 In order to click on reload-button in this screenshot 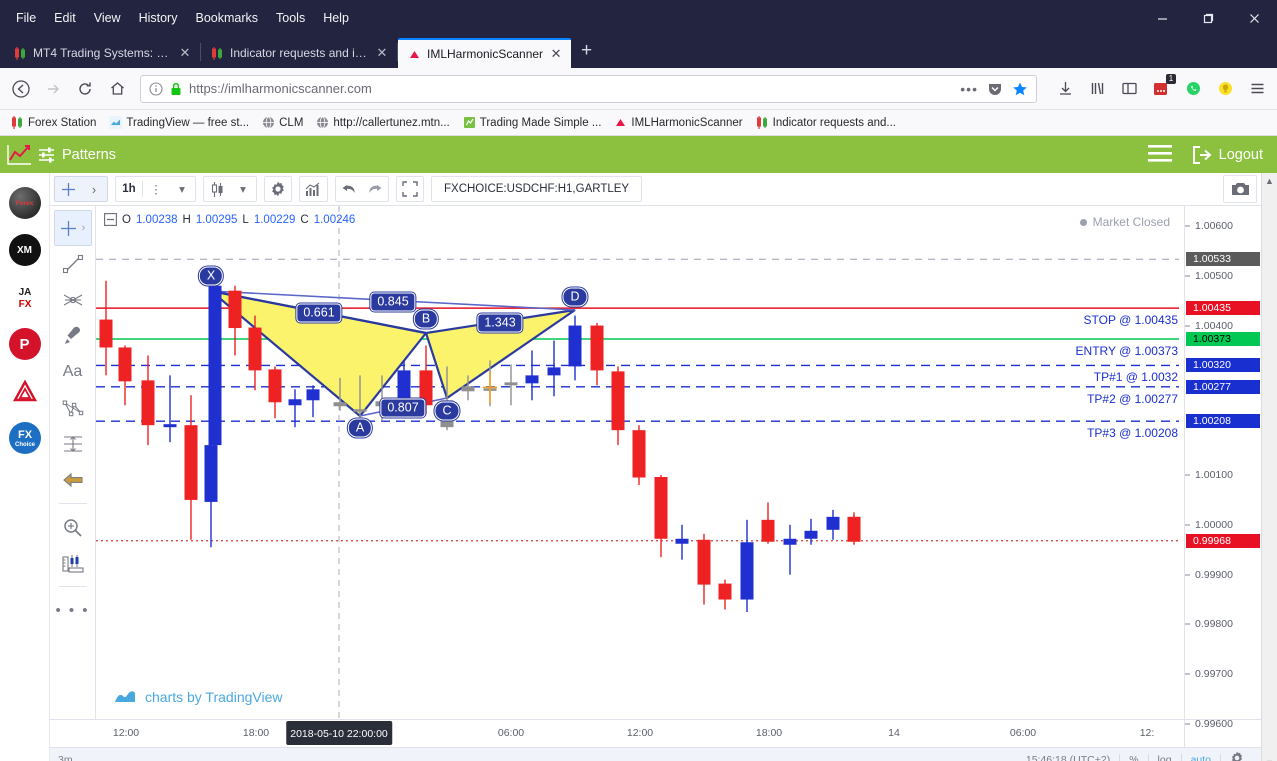, I will do `click(85, 89)`.